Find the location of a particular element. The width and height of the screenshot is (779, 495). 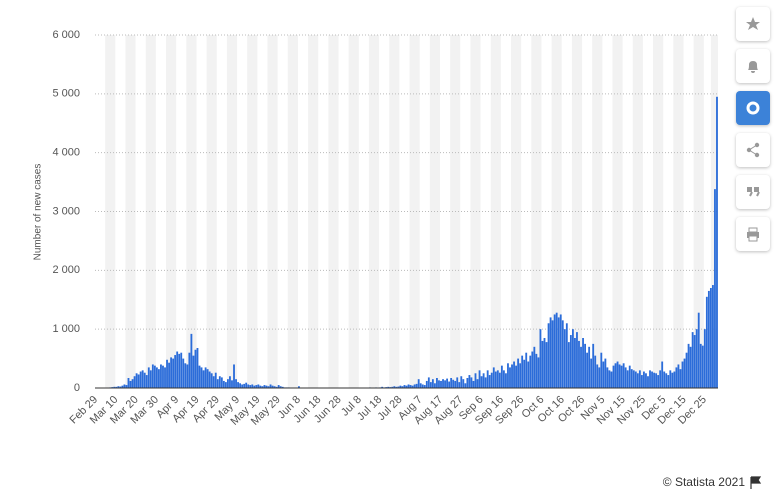

print-icon is located at coordinates (753, 234).